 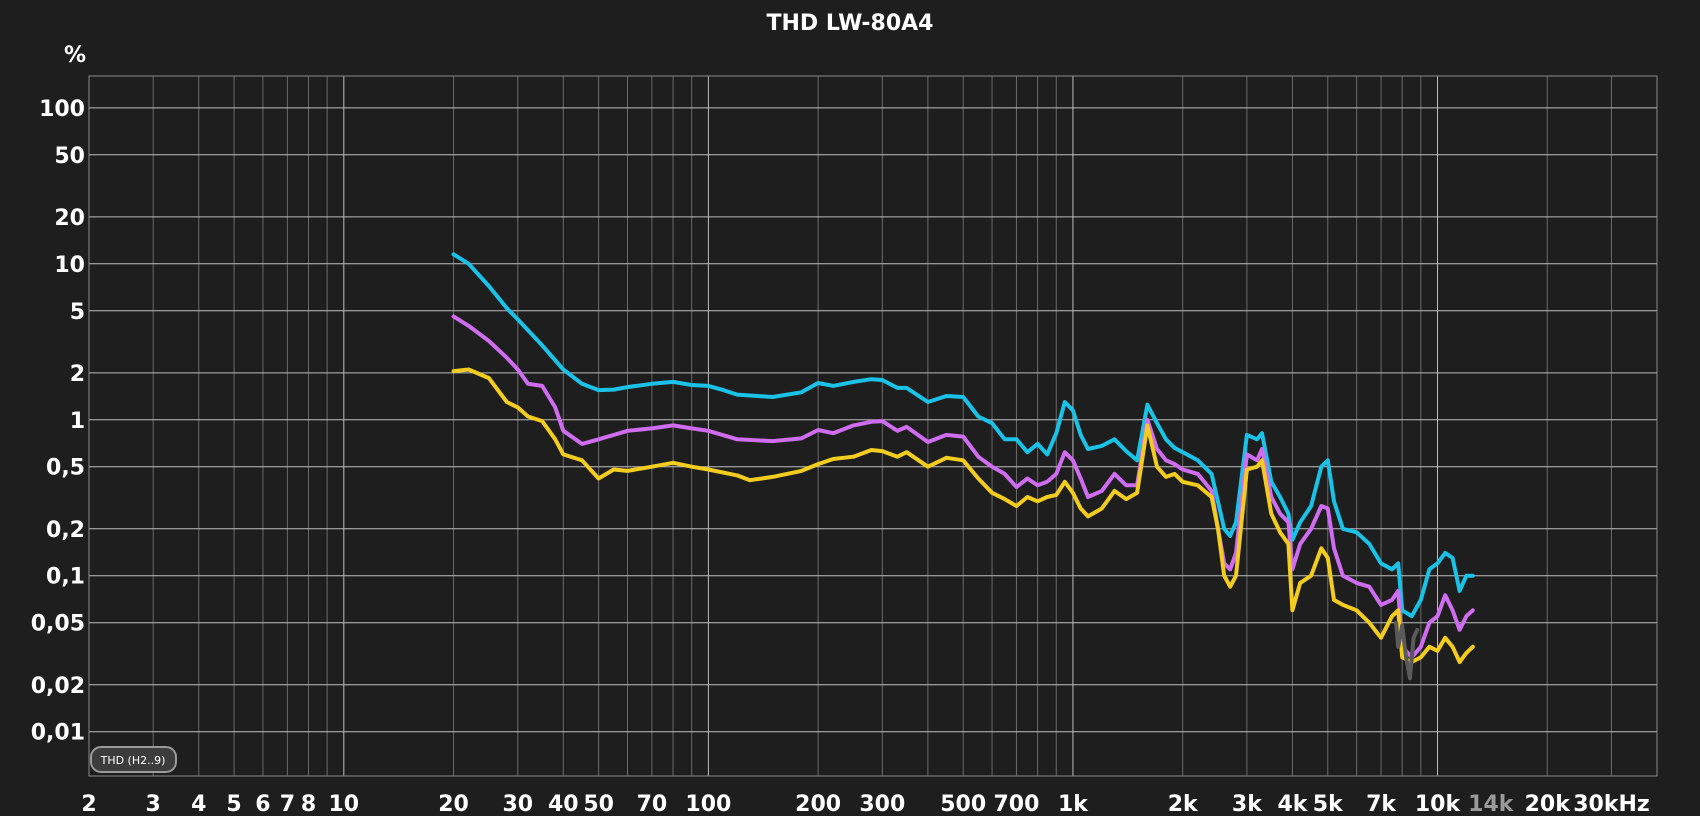 I want to click on x-tick-label: 7, so click(x=287, y=804).